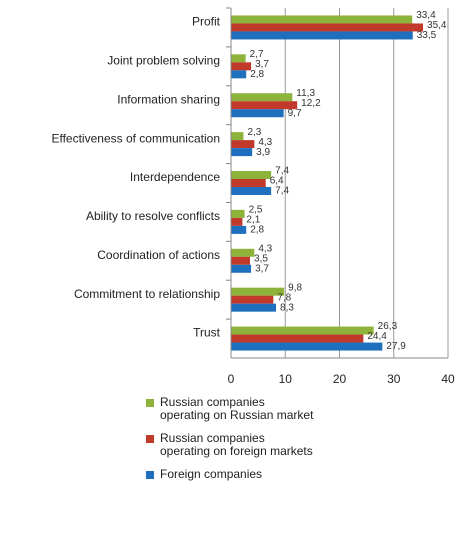 This screenshot has width=471, height=543. I want to click on legend-label: Foreign companies, so click(211, 474).